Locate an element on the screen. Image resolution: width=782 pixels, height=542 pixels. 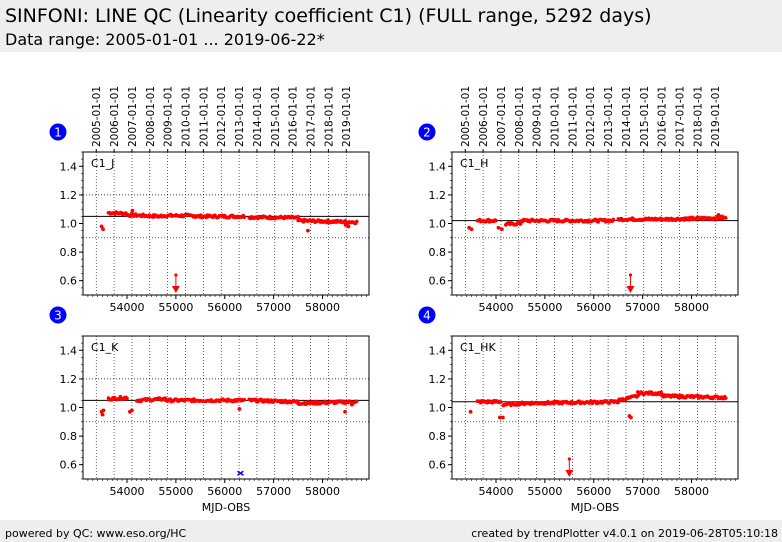
top-date-label: 2014-01-01 is located at coordinates (627, 116).